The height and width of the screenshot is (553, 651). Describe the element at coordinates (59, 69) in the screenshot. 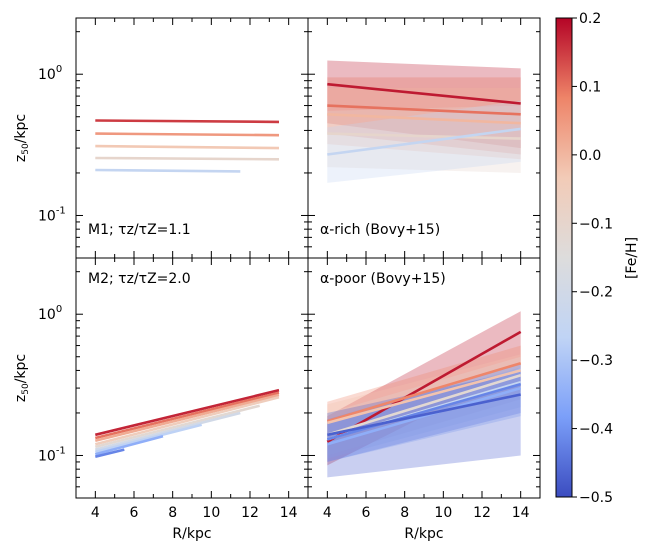

I see `m1-ytick-label-exp: 0` at that location.